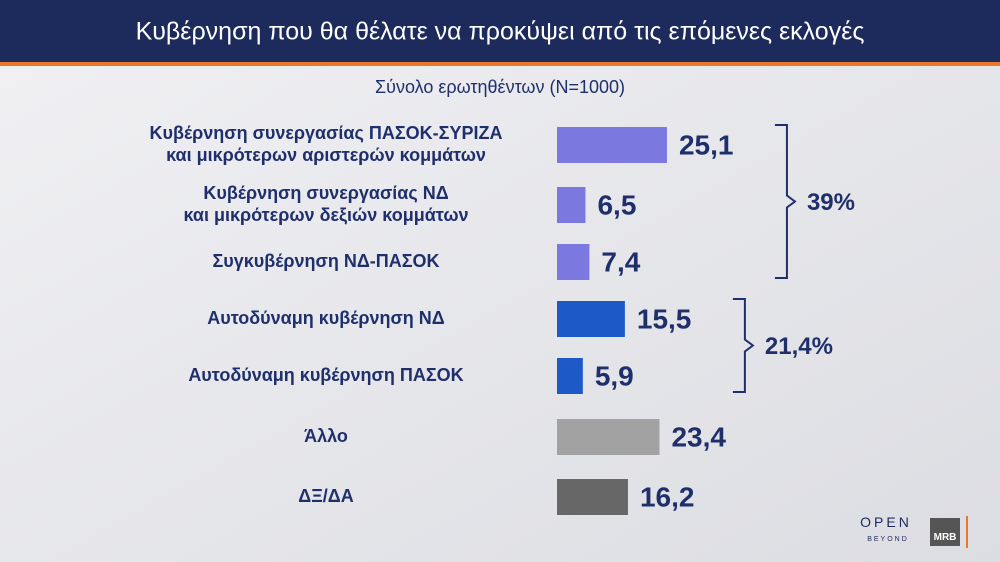 The width and height of the screenshot is (1000, 562). I want to click on category-label: Άλλο, so click(326, 436).